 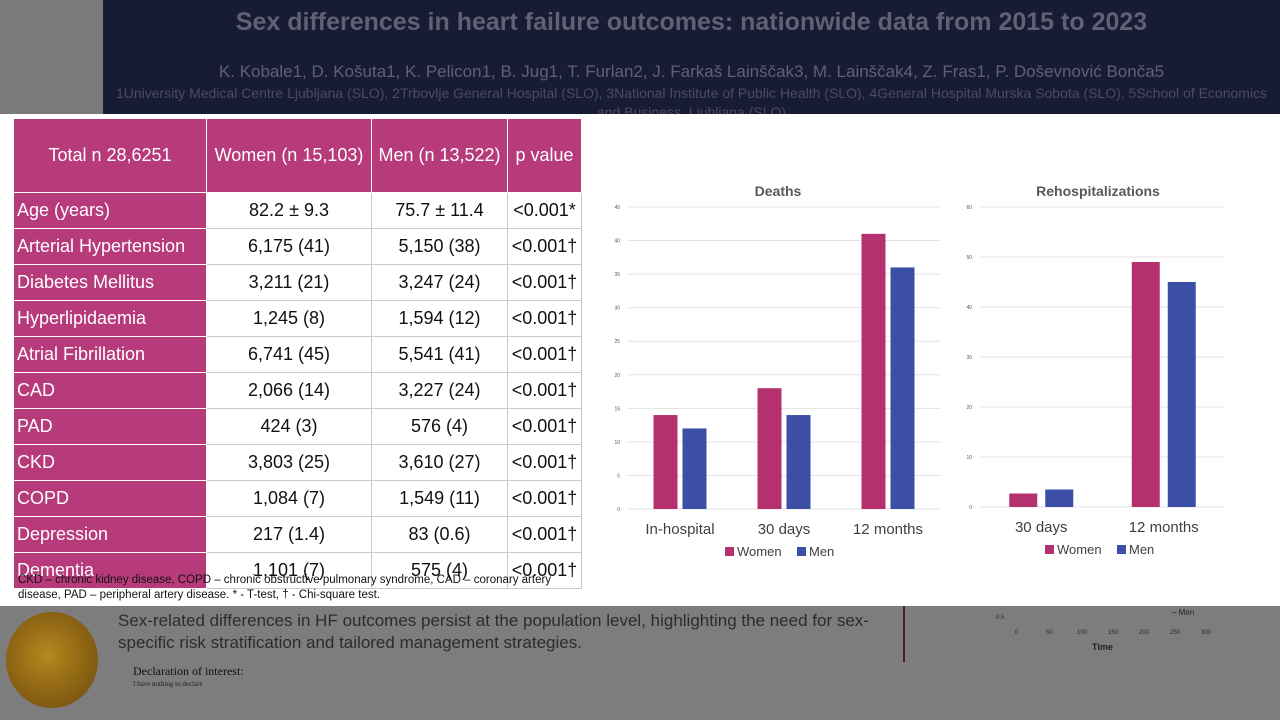 What do you see at coordinates (618, 476) in the screenshot?
I see `y-tick-label: 5` at bounding box center [618, 476].